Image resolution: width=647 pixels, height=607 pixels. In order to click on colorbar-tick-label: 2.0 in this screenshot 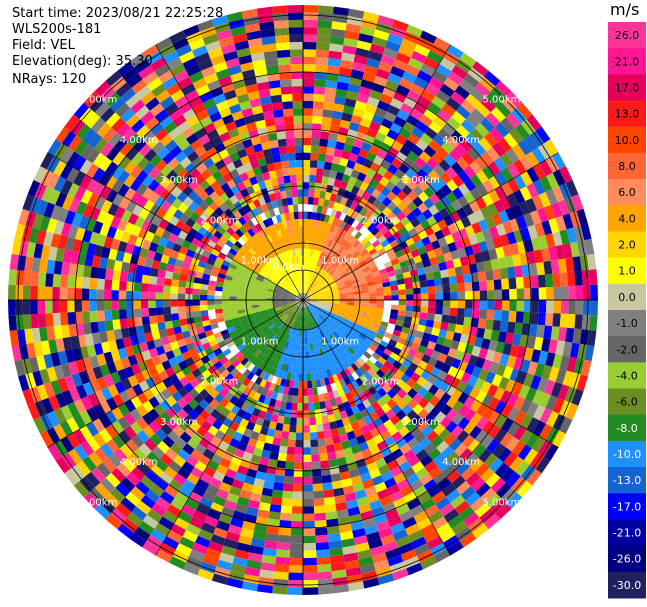, I will do `click(627, 245)`.